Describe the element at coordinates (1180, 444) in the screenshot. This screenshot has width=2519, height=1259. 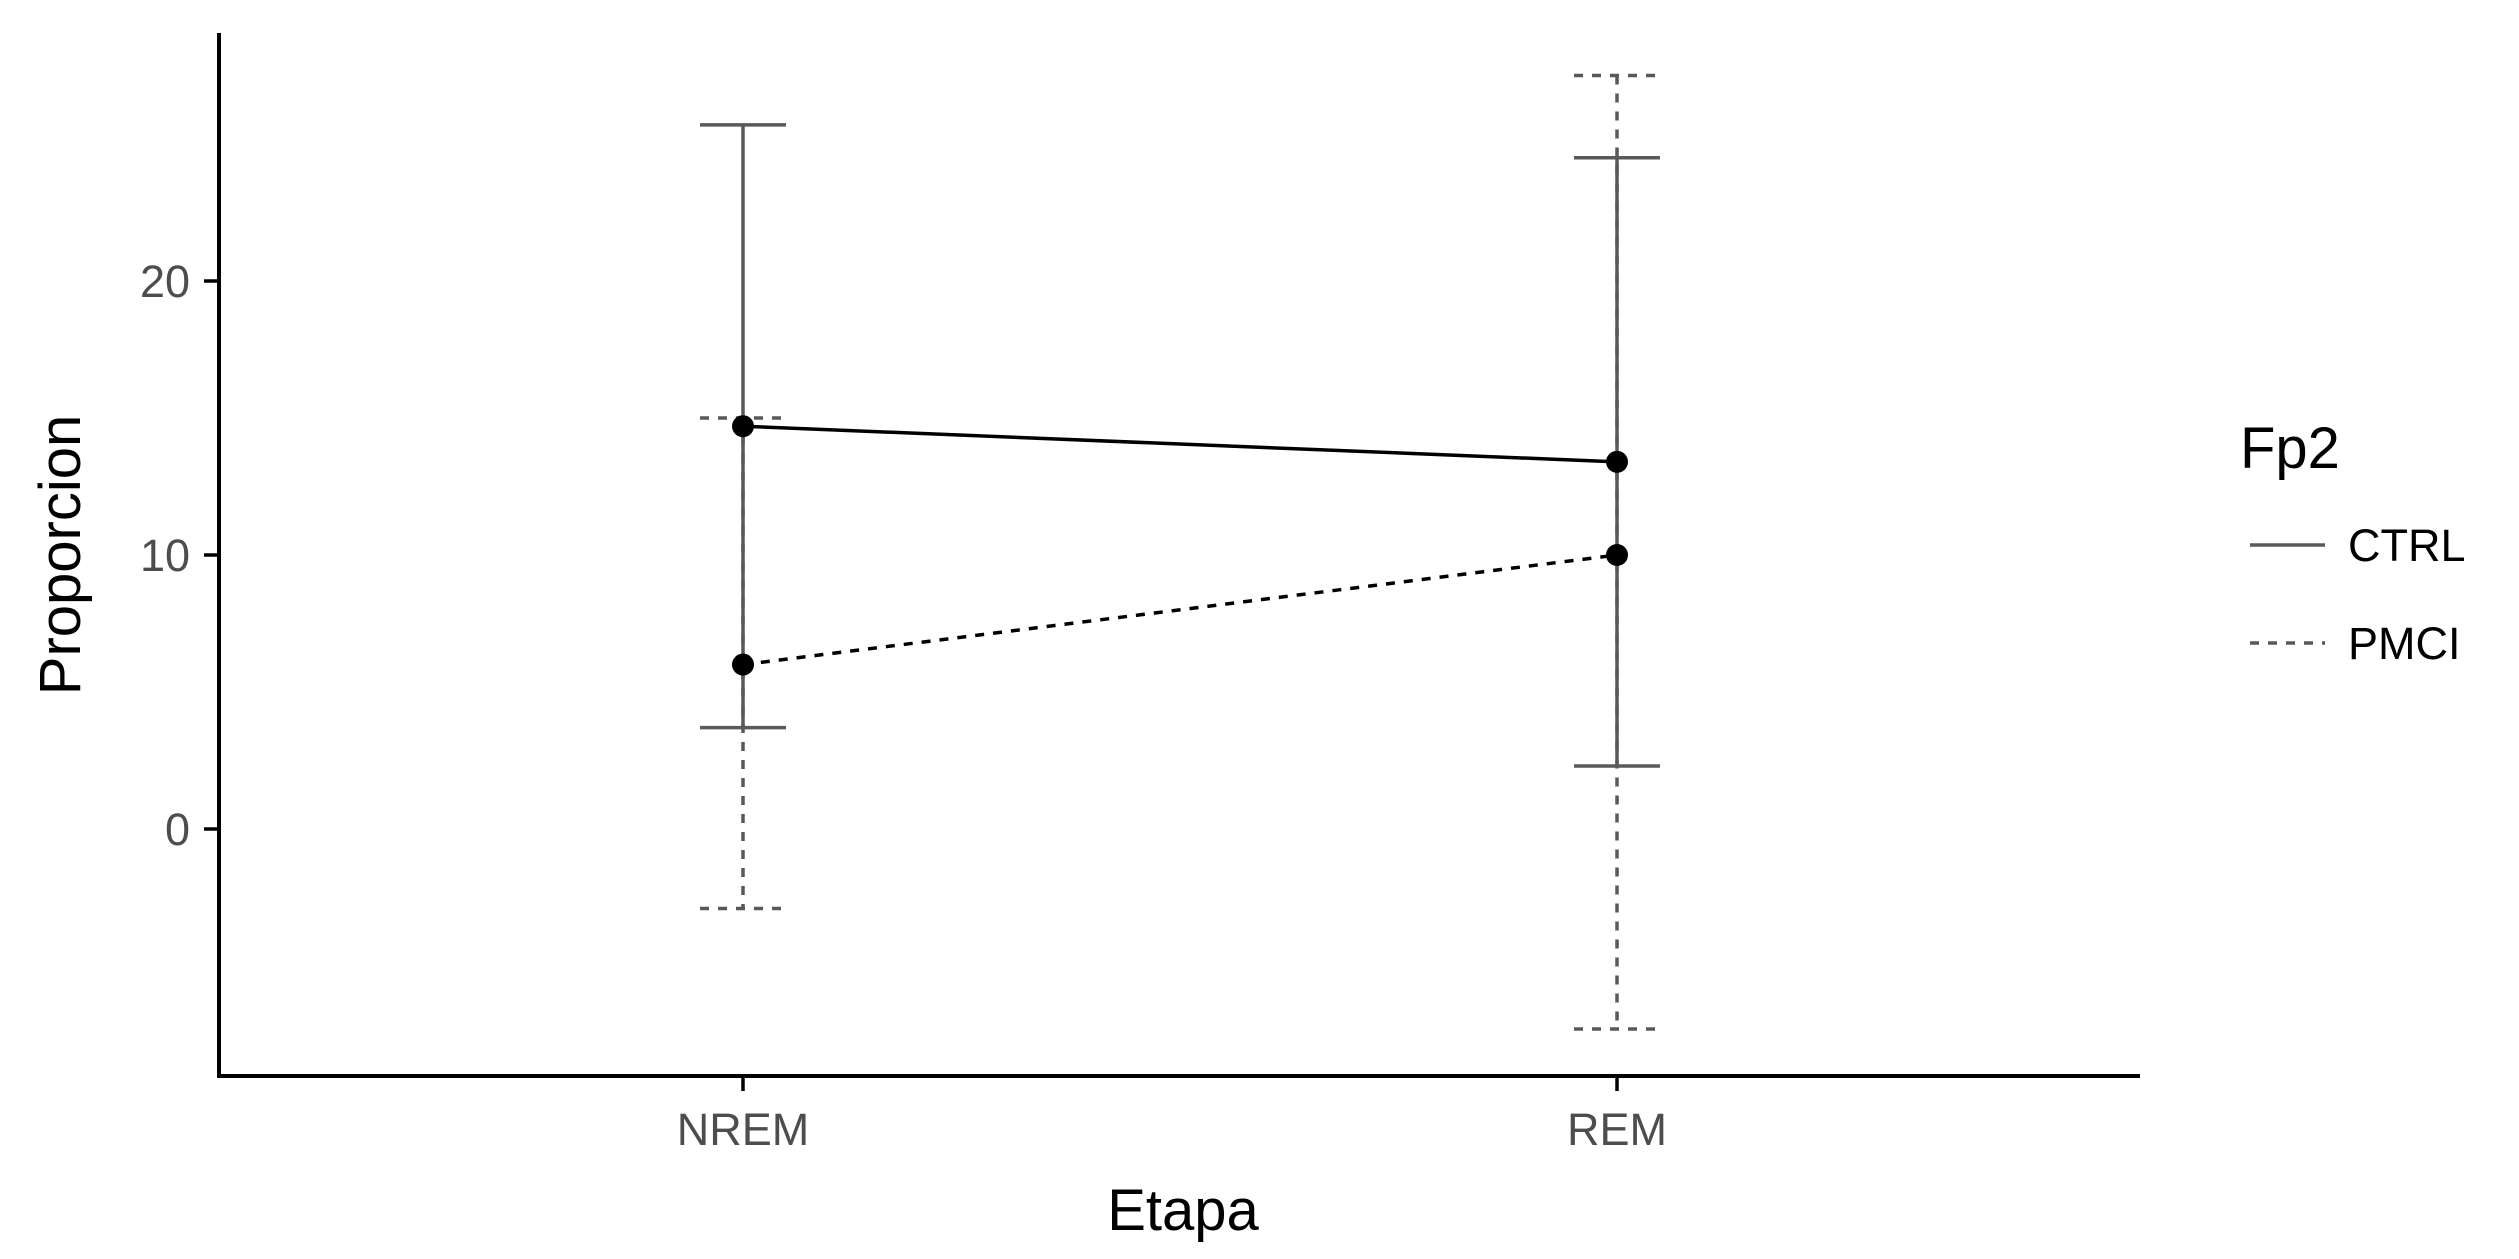
I see `series-line-ctrl` at that location.